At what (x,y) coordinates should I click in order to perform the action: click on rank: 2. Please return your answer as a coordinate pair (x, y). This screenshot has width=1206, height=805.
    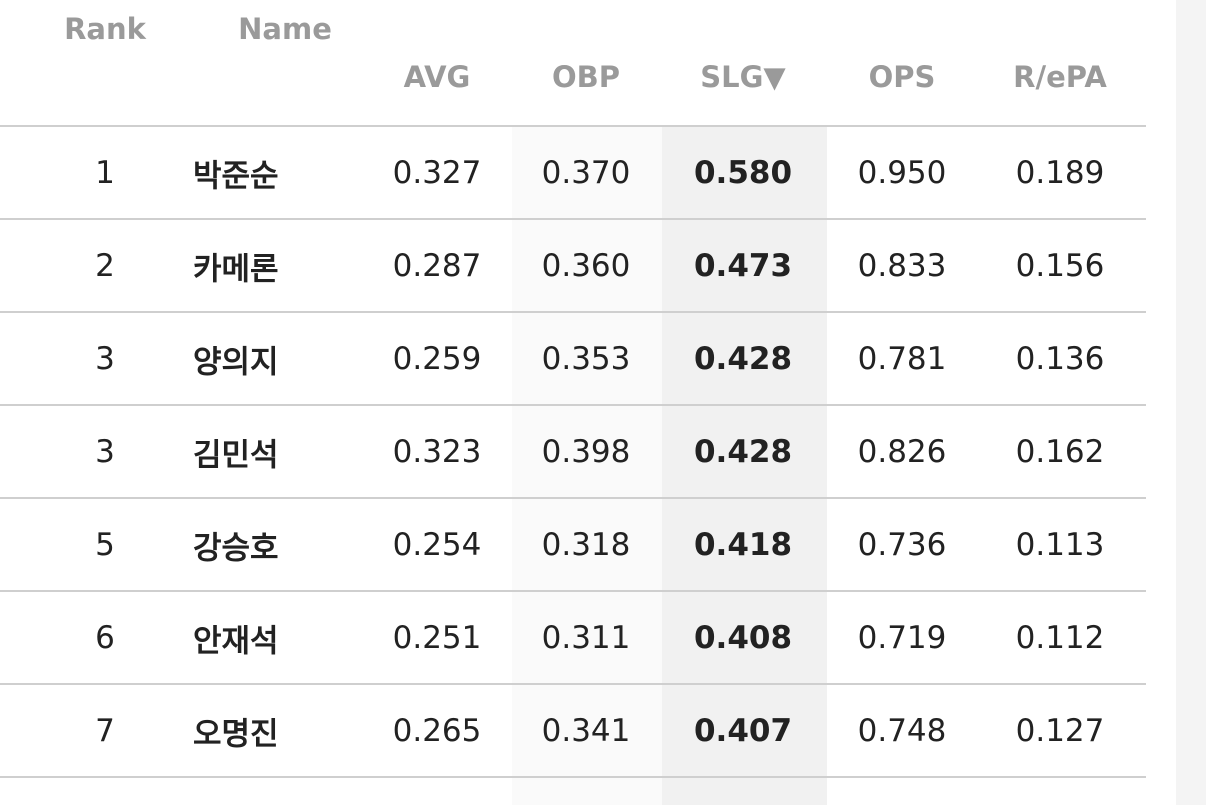
    Looking at the image, I should click on (105, 265).